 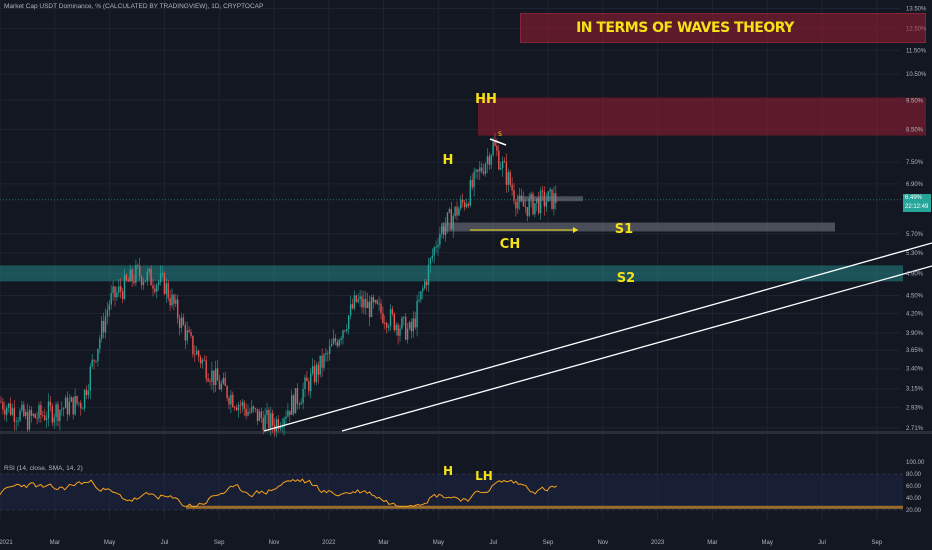 What do you see at coordinates (329, 543) in the screenshot?
I see `time-axis-label: 2022` at bounding box center [329, 543].